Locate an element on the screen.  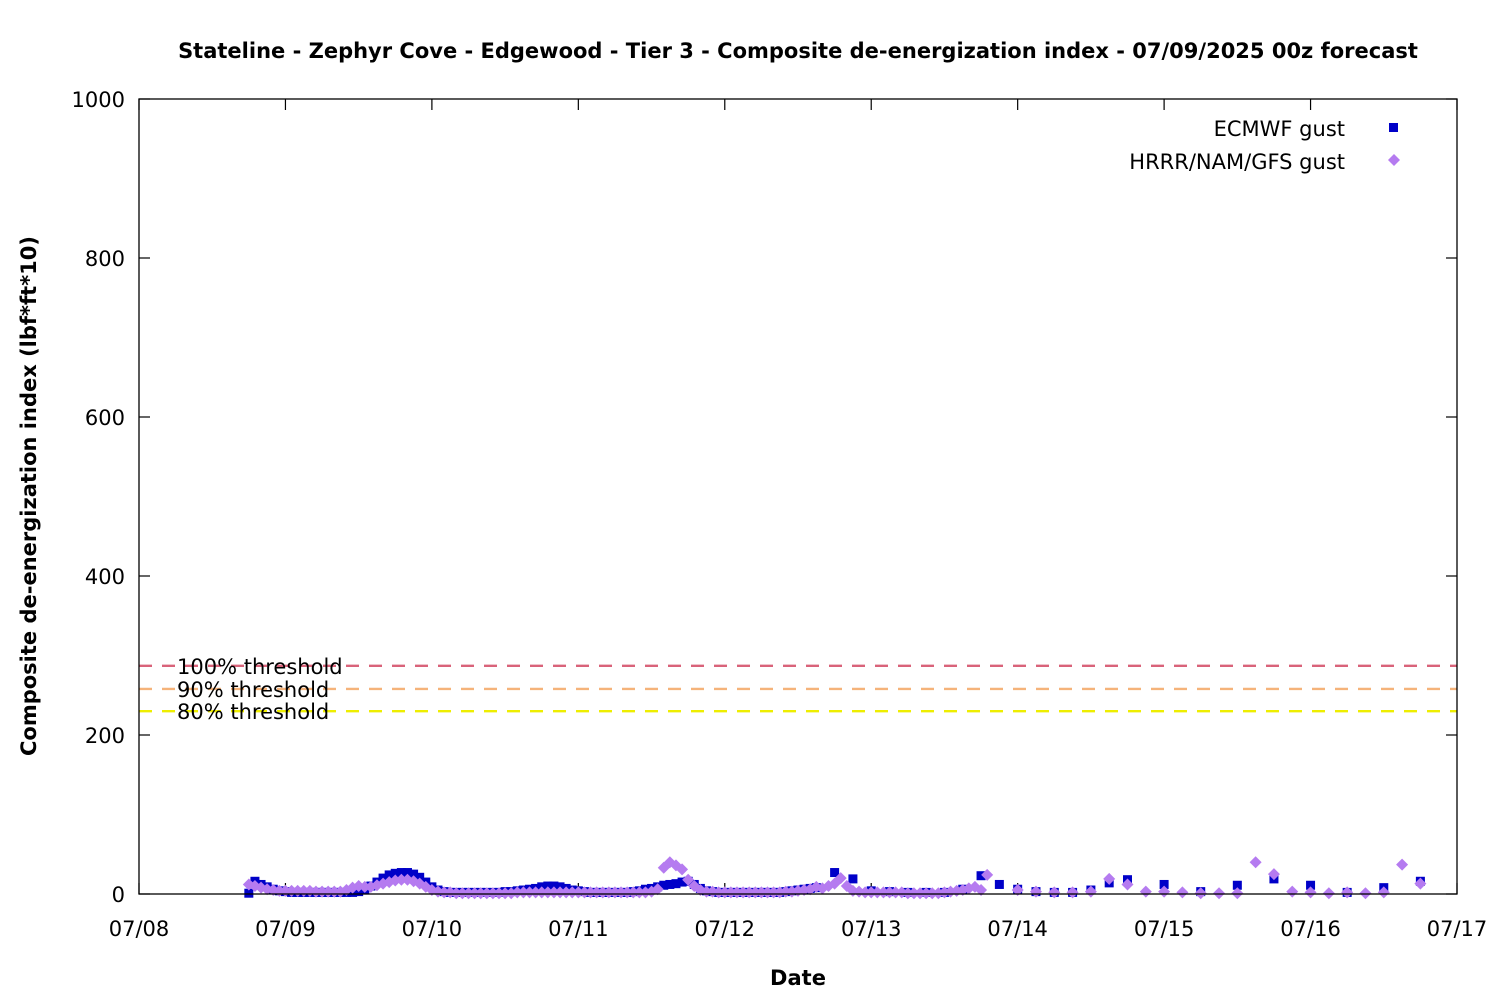
x-tick-label: 07/13 is located at coordinates (871, 929).